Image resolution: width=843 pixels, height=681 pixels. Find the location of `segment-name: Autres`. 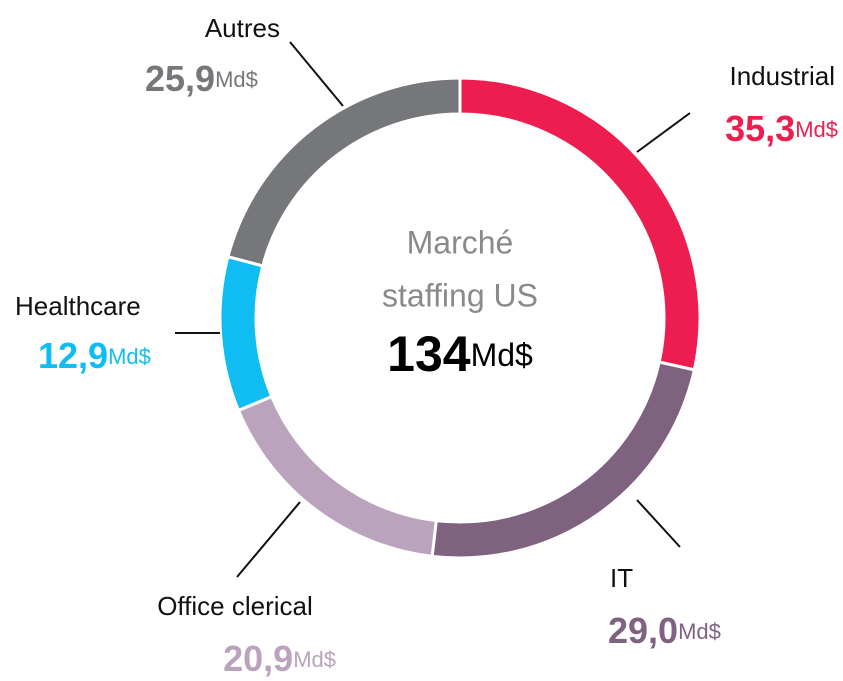

segment-name: Autres is located at coordinates (242, 28).